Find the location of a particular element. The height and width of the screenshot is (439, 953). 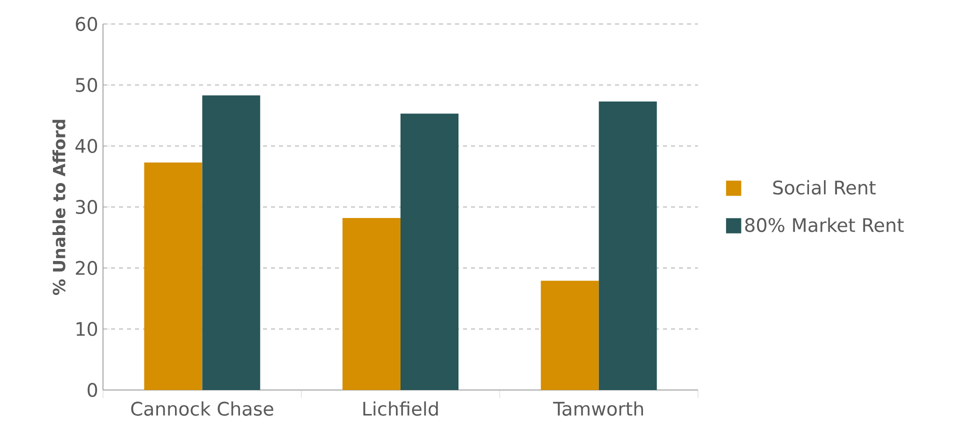

y-tick-label: 20 is located at coordinates (87, 268).